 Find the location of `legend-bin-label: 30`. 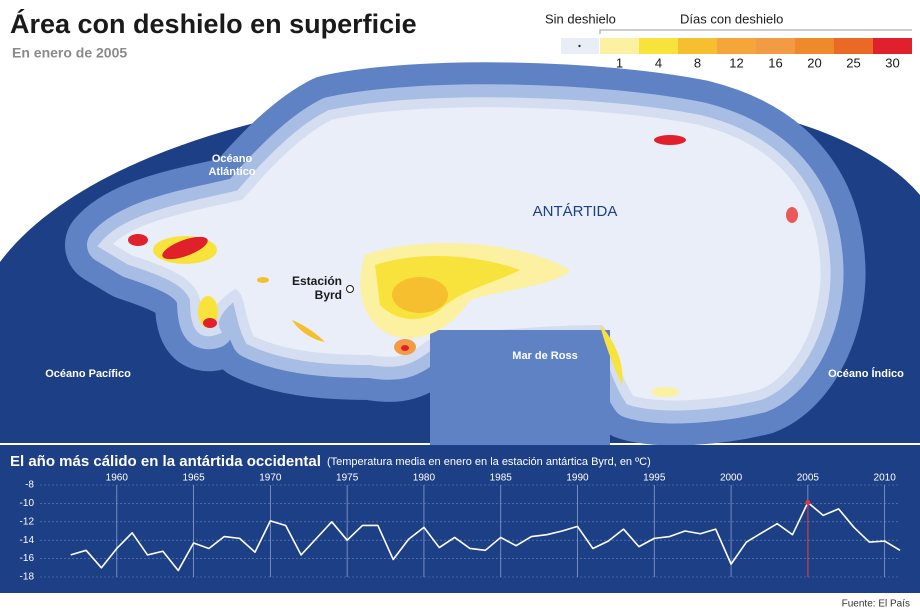

legend-bin-label: 30 is located at coordinates (892, 62).